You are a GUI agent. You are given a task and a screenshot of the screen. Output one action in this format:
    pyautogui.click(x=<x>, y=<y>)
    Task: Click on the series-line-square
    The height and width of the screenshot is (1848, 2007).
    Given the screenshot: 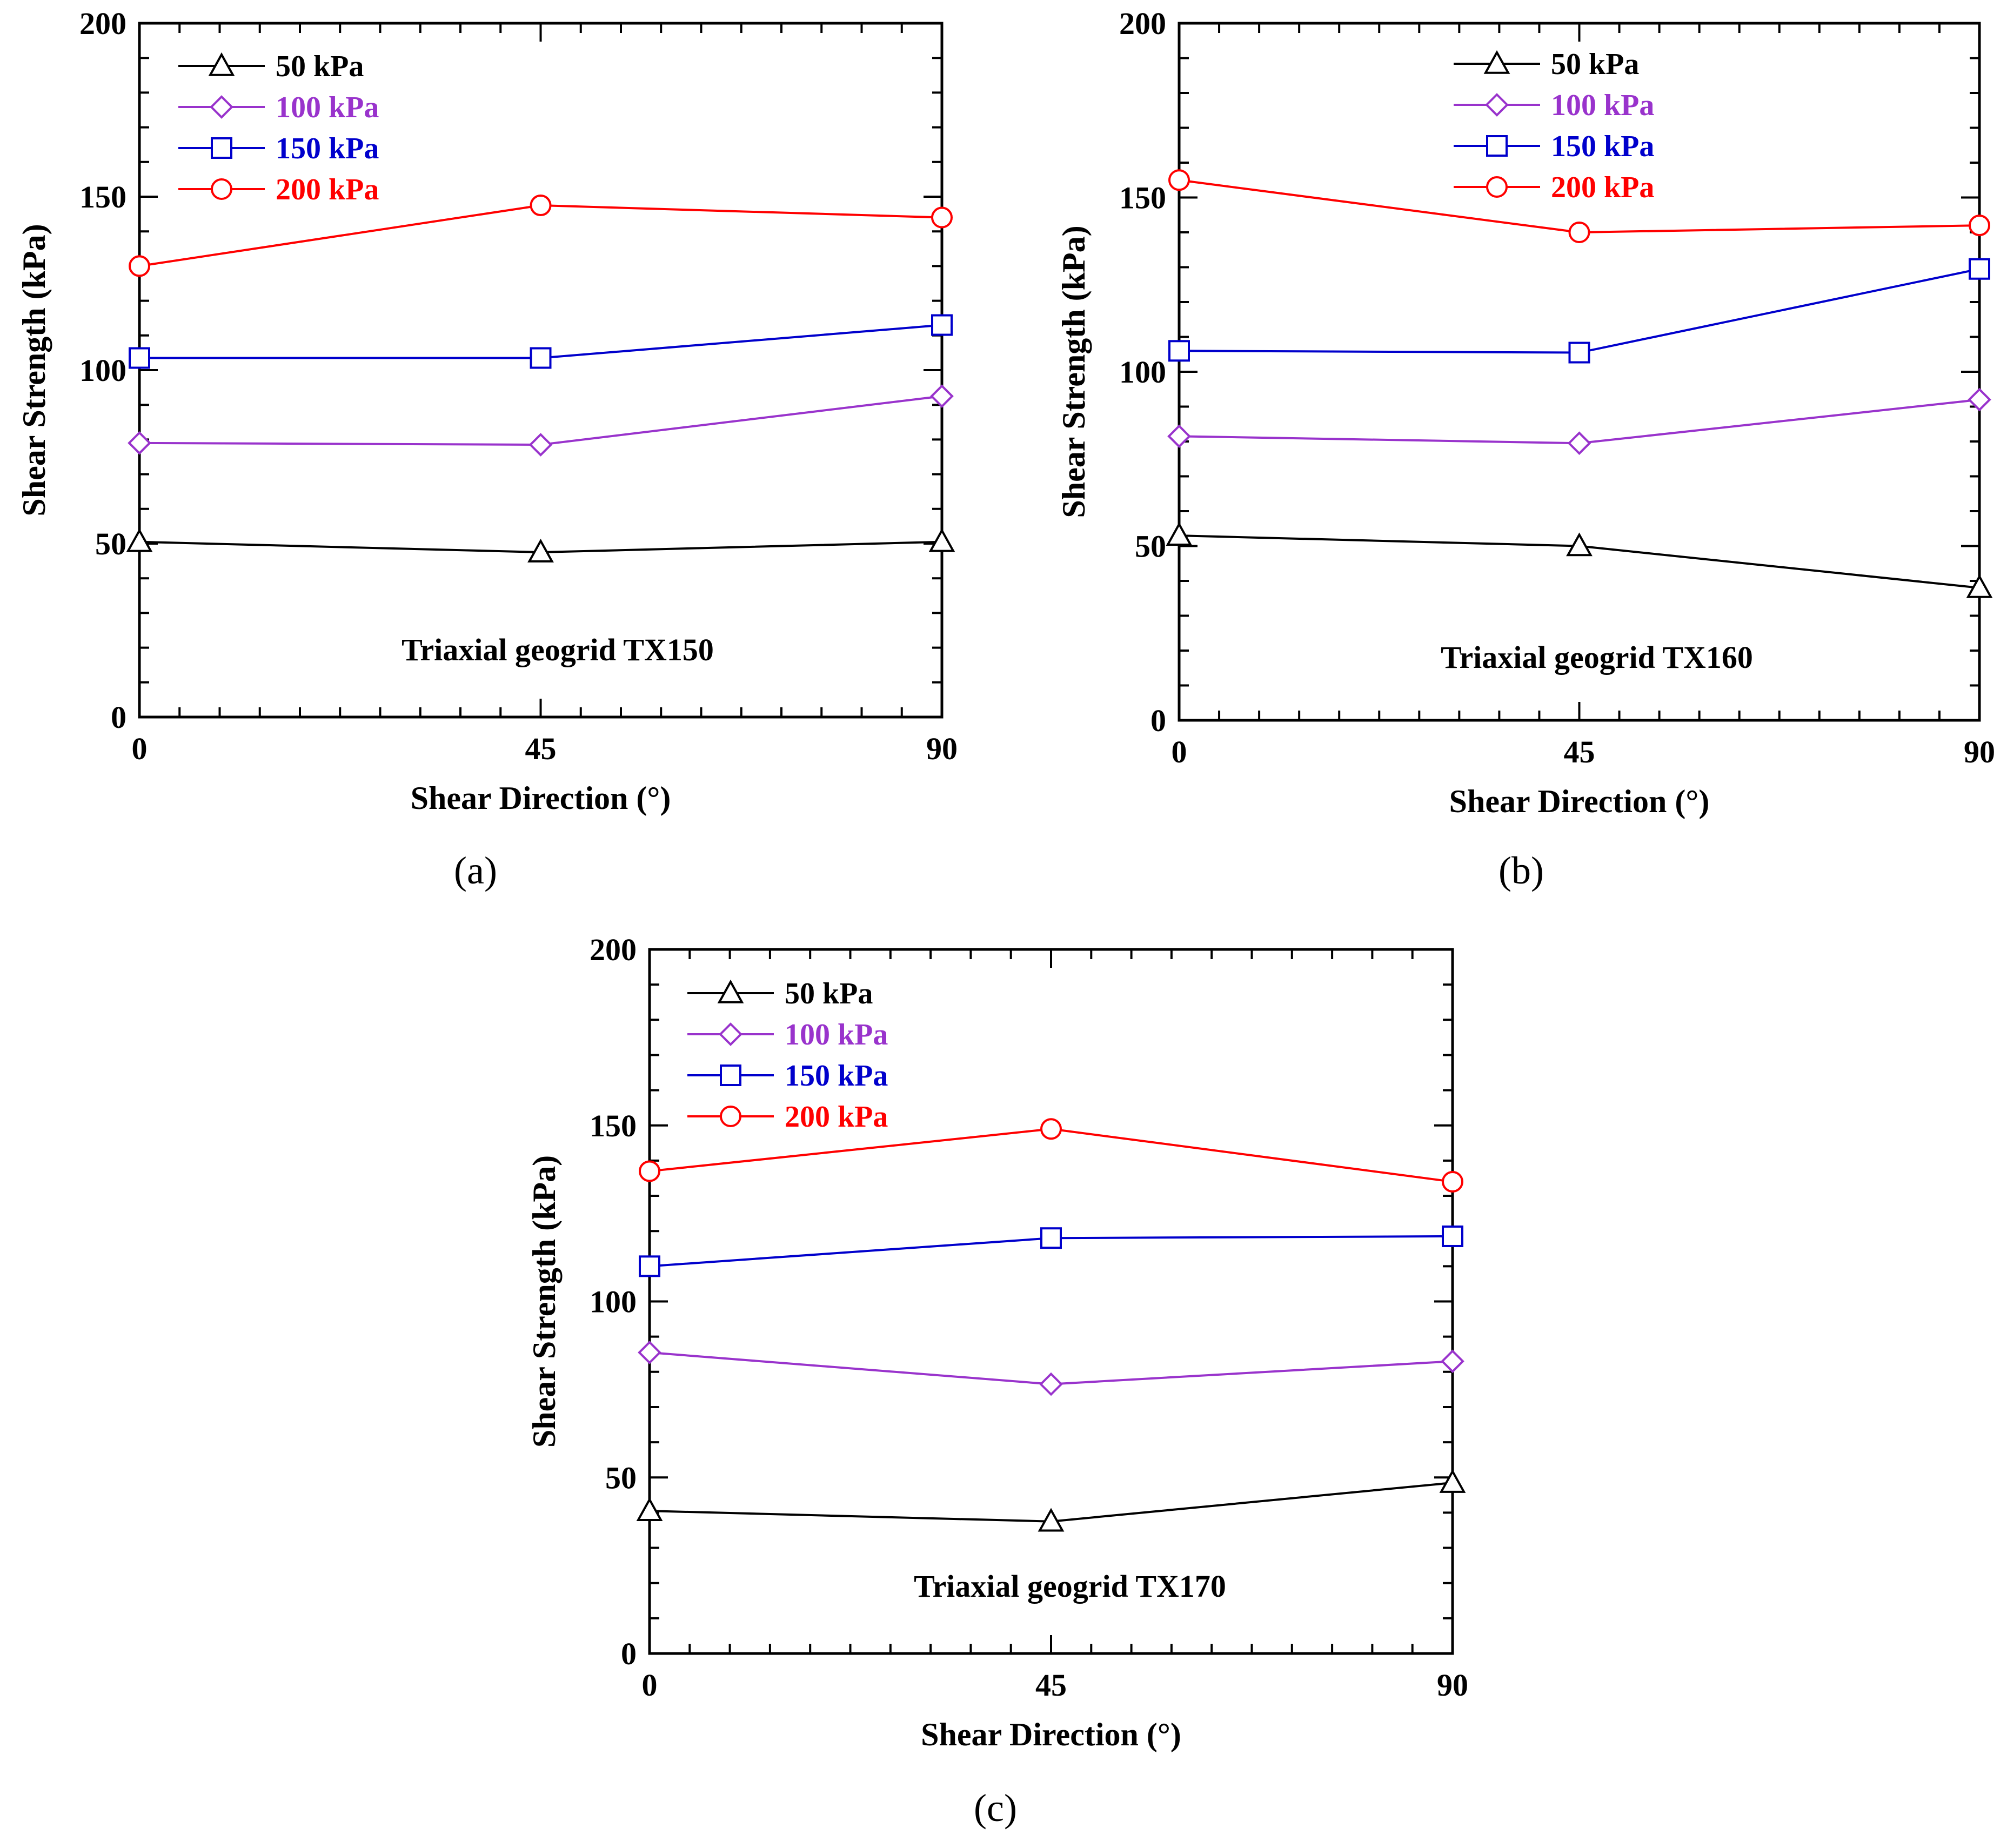 What is the action you would take?
    pyautogui.click(x=1579, y=310)
    